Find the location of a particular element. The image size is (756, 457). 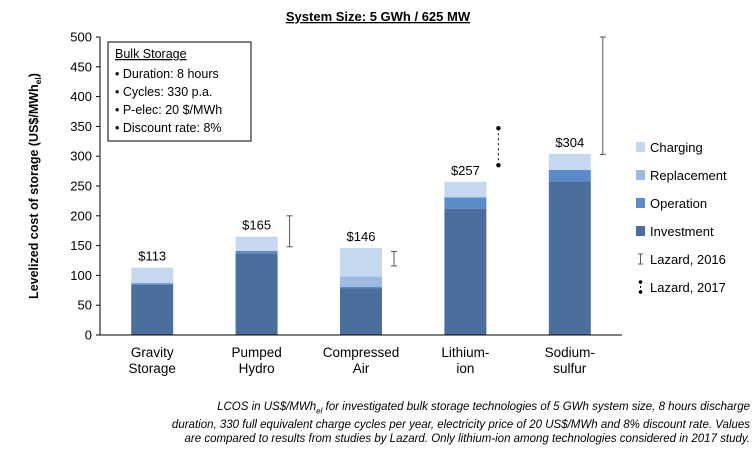

caption-line-1-start: LCOS in US$/MWh is located at coordinates (267, 407).